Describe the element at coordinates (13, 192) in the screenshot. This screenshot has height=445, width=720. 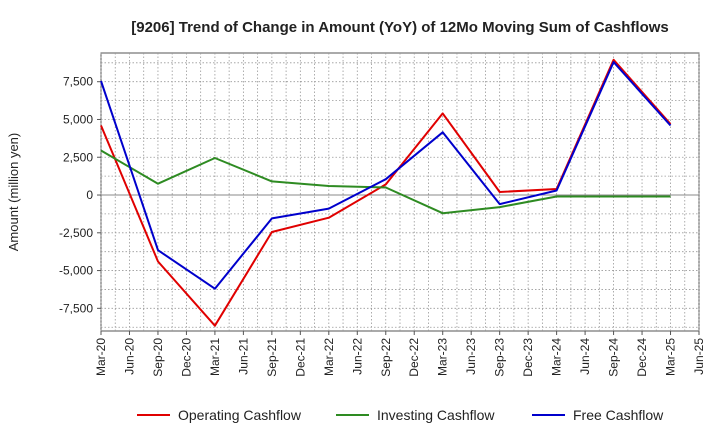
I see `y-axis-label: Amount (million yen)` at that location.